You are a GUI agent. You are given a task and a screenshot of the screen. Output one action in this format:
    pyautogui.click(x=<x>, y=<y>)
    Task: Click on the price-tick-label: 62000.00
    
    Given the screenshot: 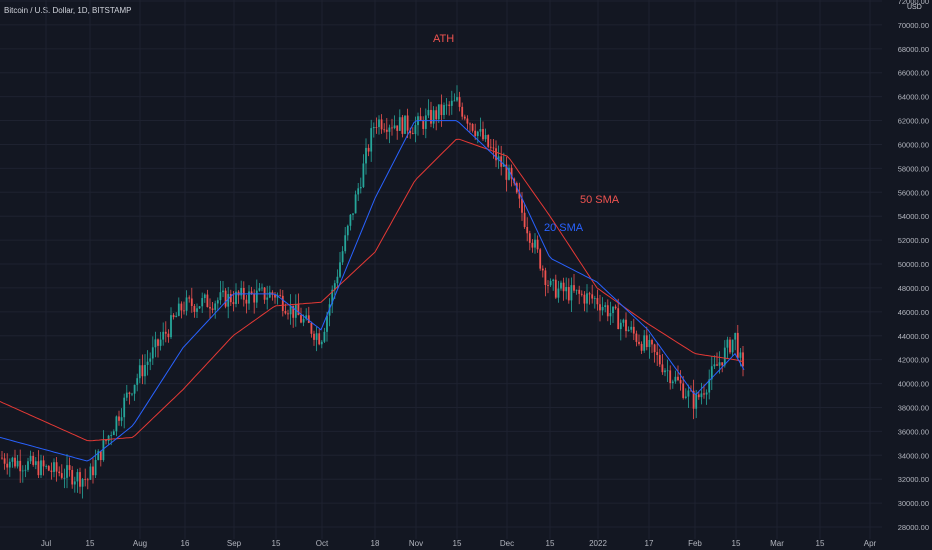 What is the action you would take?
    pyautogui.click(x=913, y=121)
    